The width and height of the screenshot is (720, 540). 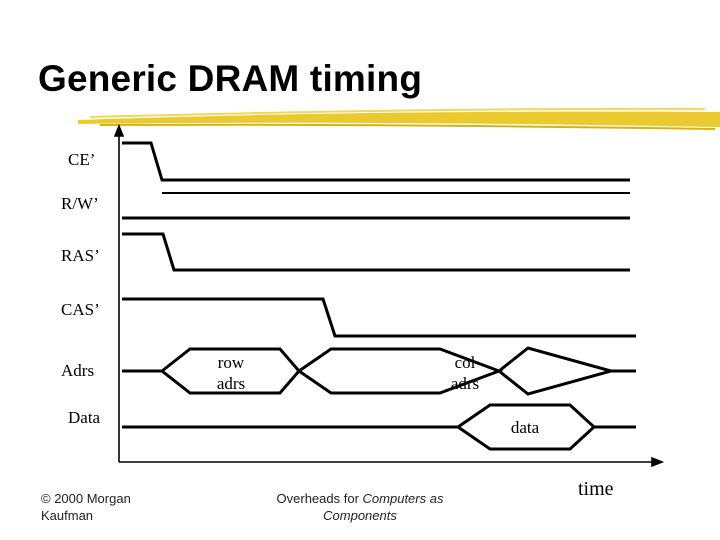 I want to click on overheads-title-line2: Components, so click(x=360, y=515).